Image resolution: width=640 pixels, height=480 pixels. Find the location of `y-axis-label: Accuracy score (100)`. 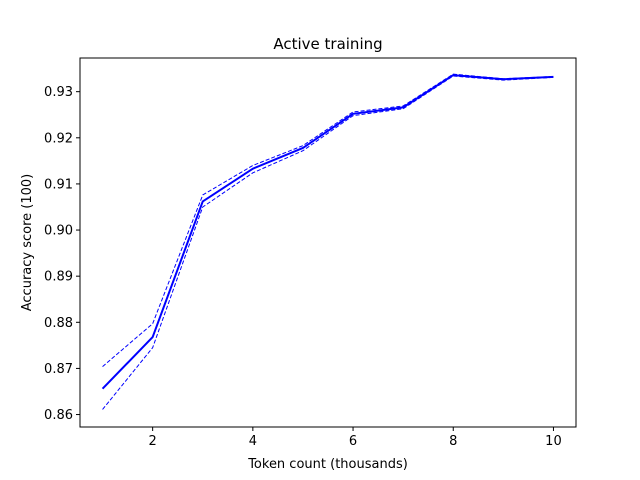

y-axis-label: Accuracy score (100) is located at coordinates (27, 243).